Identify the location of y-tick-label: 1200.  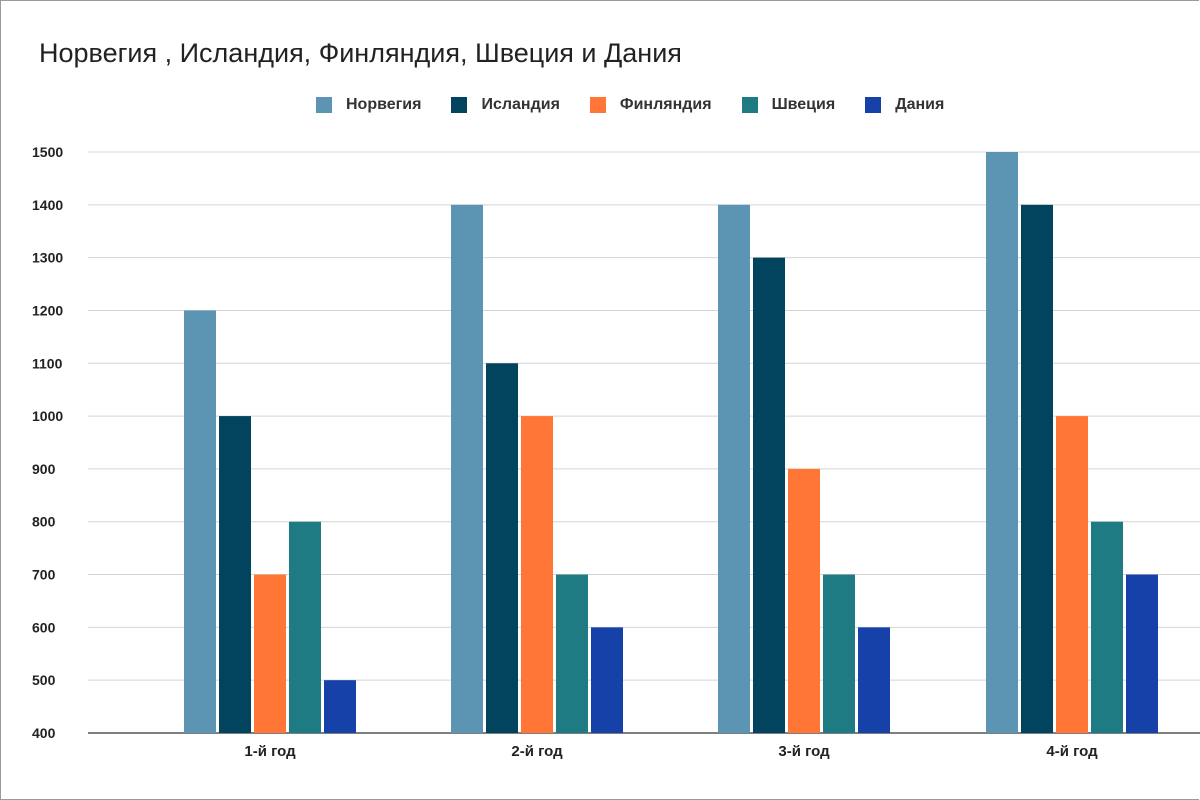
(47, 310).